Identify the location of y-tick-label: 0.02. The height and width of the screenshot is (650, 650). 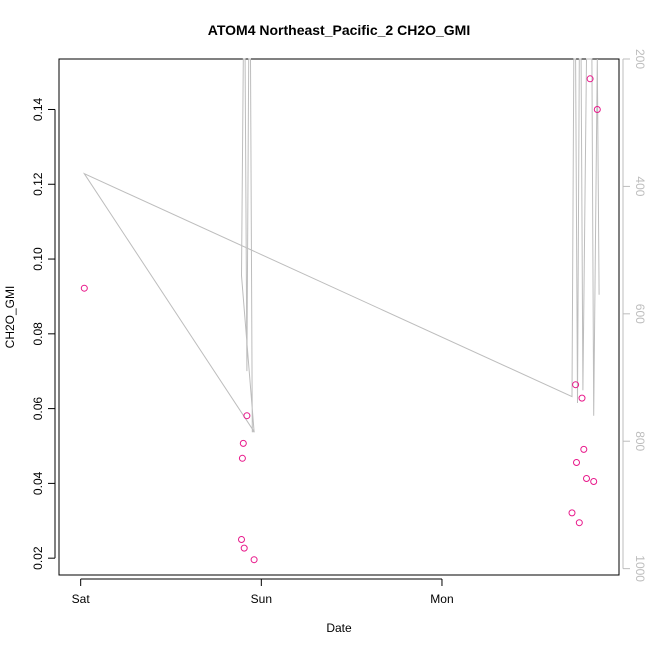
(38, 558).